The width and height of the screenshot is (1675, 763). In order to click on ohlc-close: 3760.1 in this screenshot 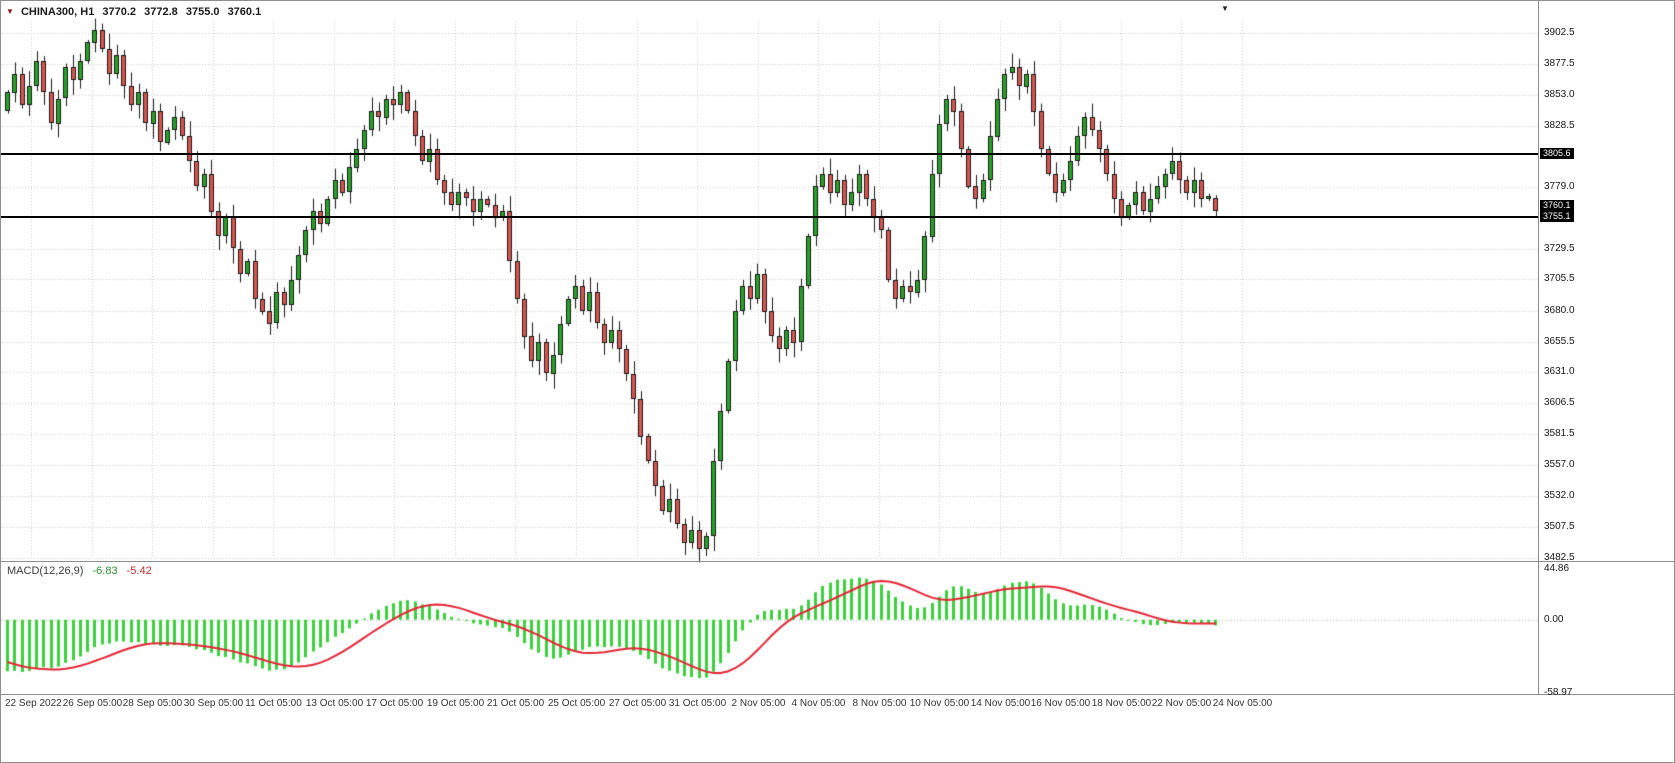, I will do `click(244, 12)`.